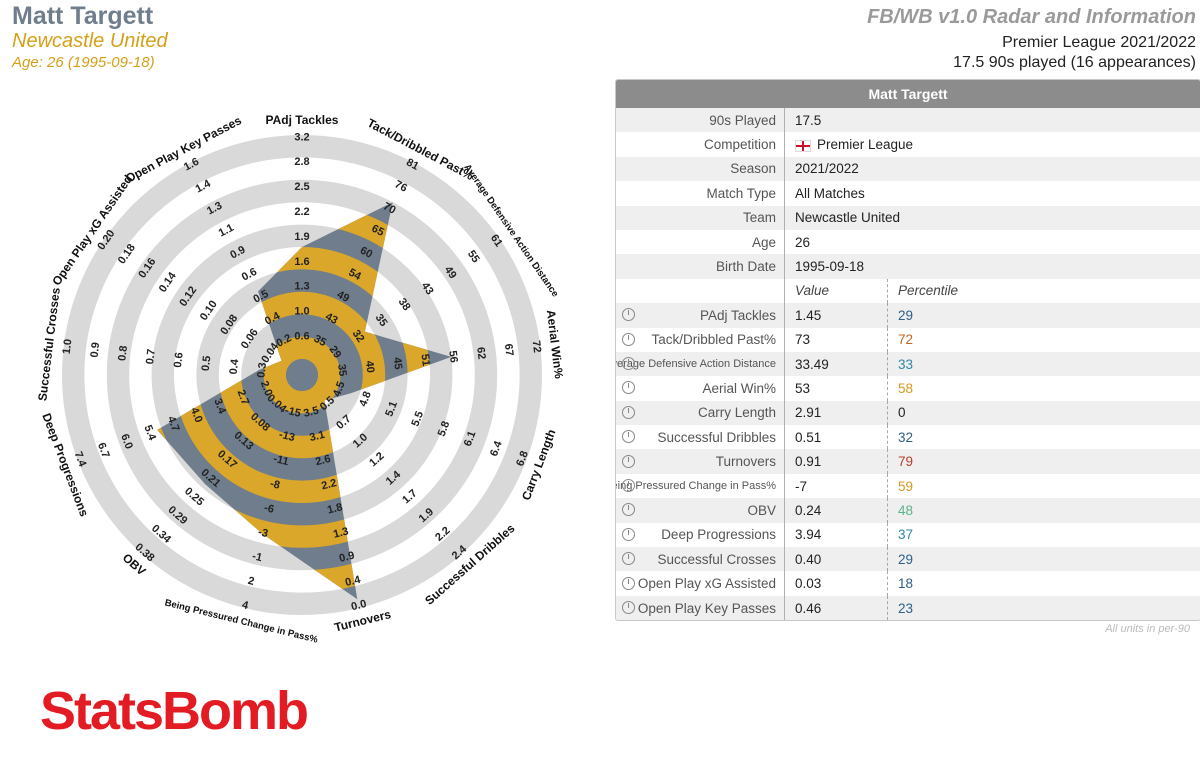 This screenshot has width=1200, height=761. I want to click on stat-label: Tack/Dribbled Past%, so click(700, 339).